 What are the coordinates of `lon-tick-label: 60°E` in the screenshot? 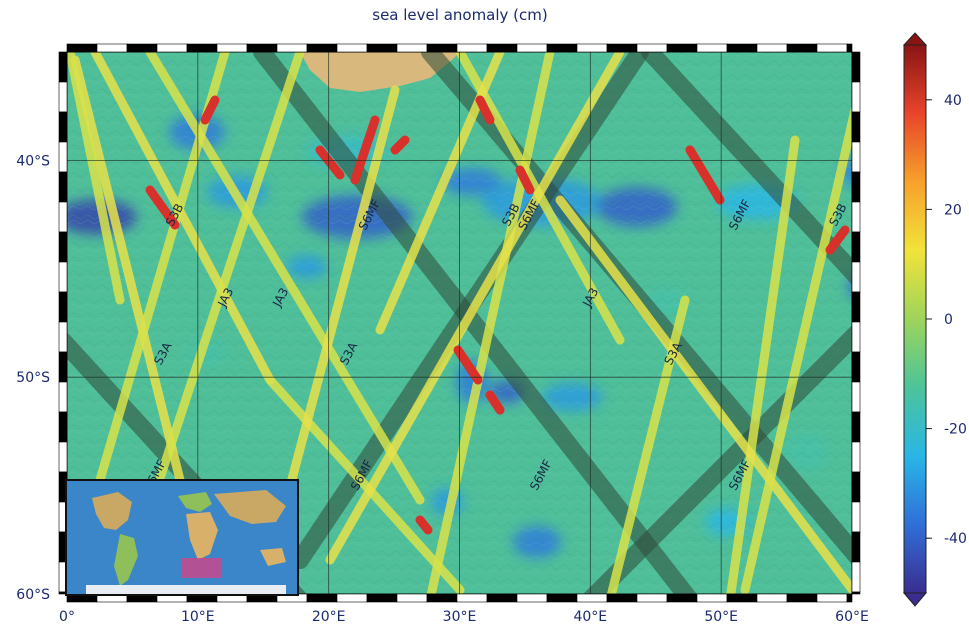 It's located at (852, 617).